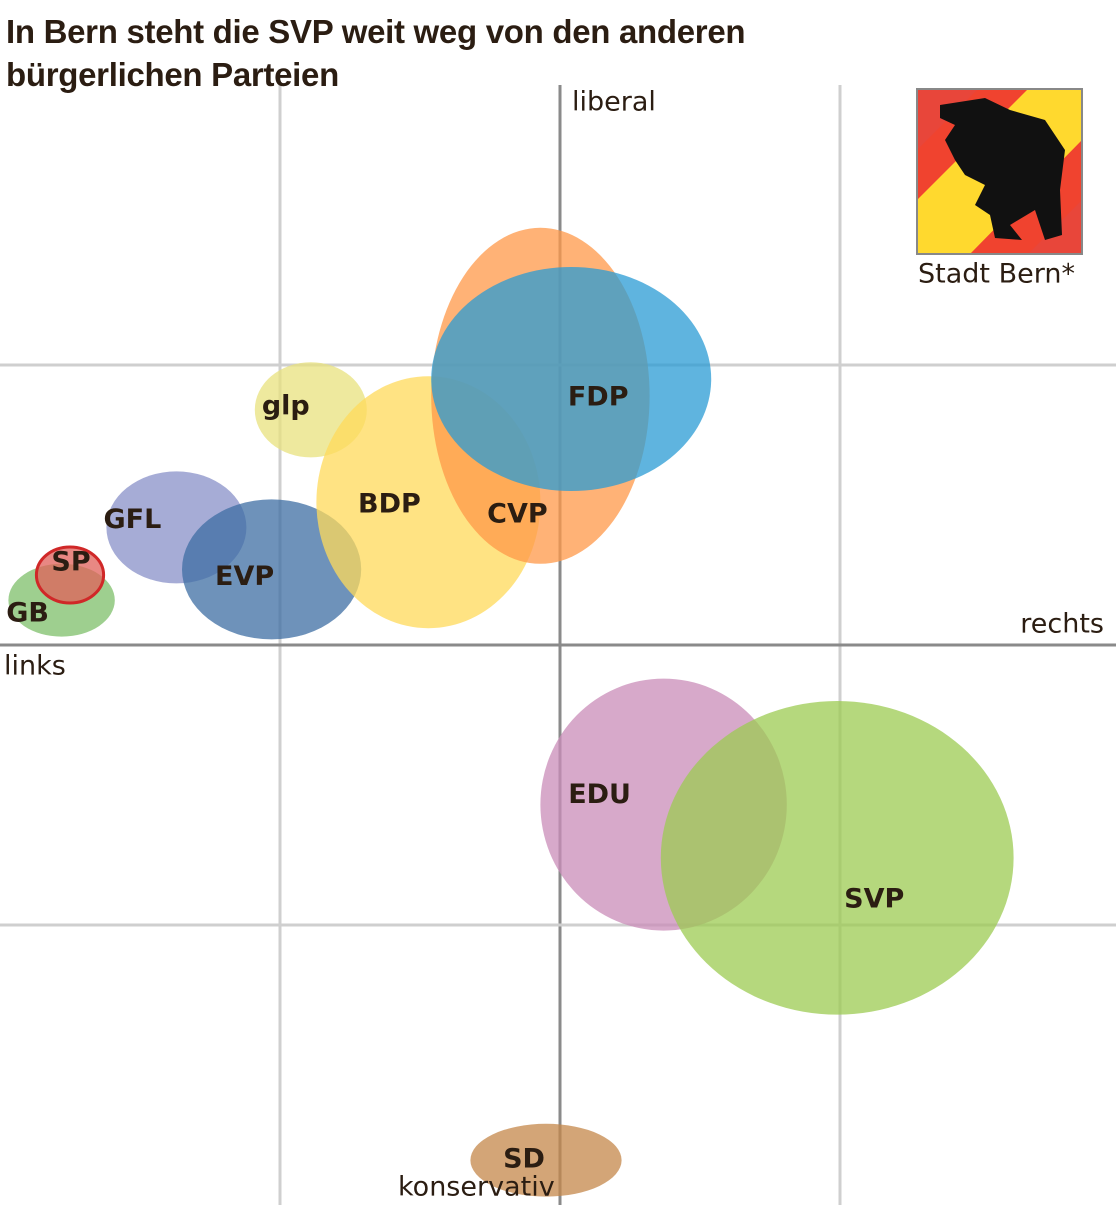 The image size is (1116, 1224). What do you see at coordinates (599, 794) in the screenshot?
I see `party-label: EDU` at bounding box center [599, 794].